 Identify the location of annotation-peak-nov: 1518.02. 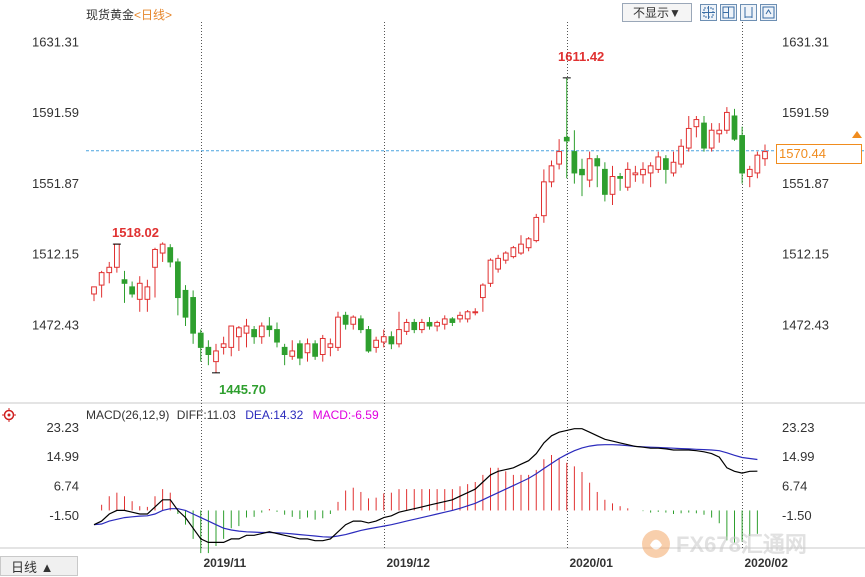
(135, 232).